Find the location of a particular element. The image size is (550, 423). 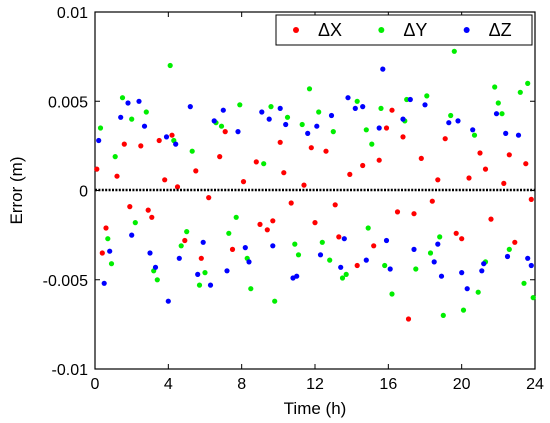

x-tick-label: 16 is located at coordinates (388, 384).